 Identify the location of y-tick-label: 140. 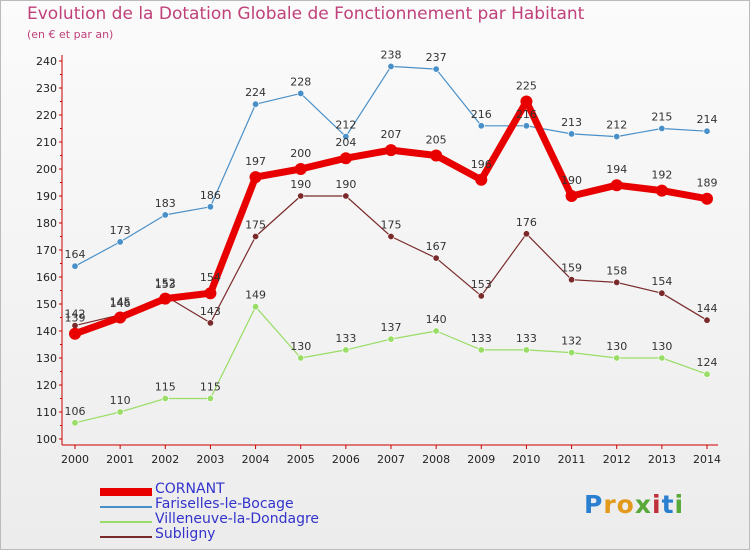
(46, 331).